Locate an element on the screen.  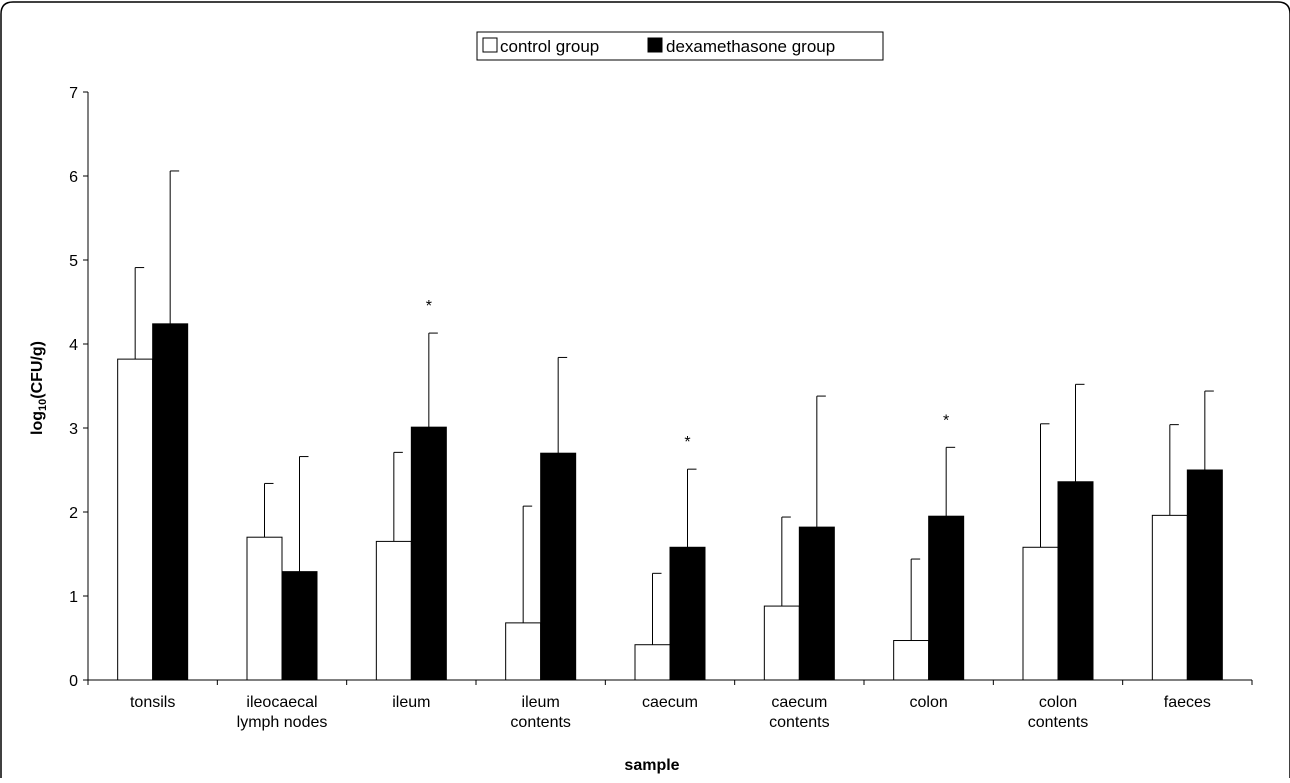
x-category-label: faeces is located at coordinates (1187, 702).